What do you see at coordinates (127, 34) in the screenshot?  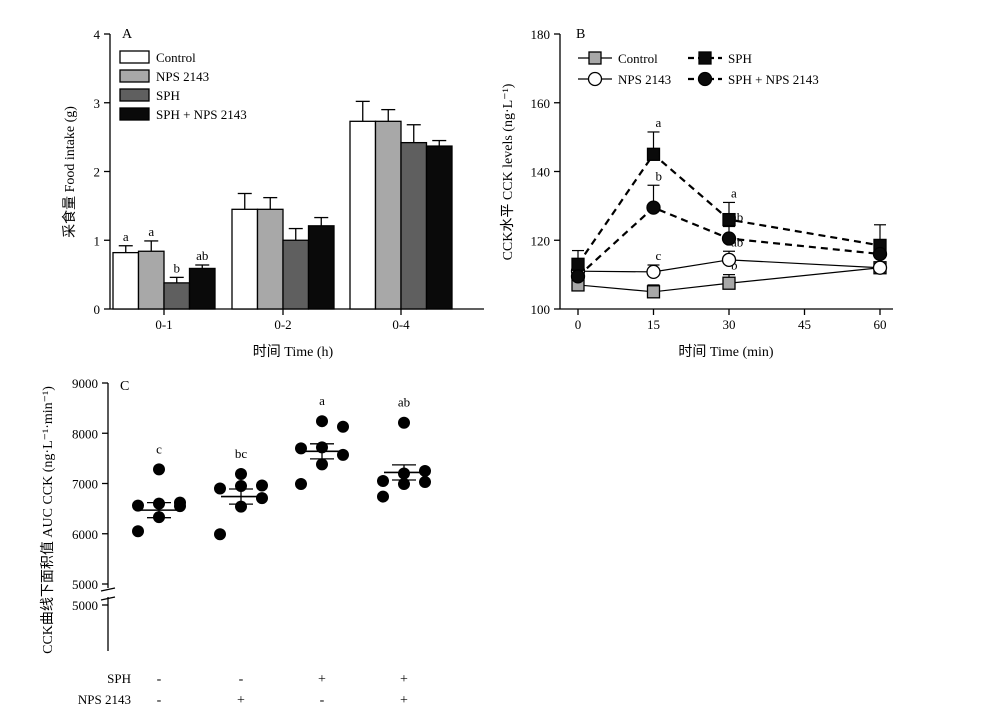 I see `panel-a-letter: A` at bounding box center [127, 34].